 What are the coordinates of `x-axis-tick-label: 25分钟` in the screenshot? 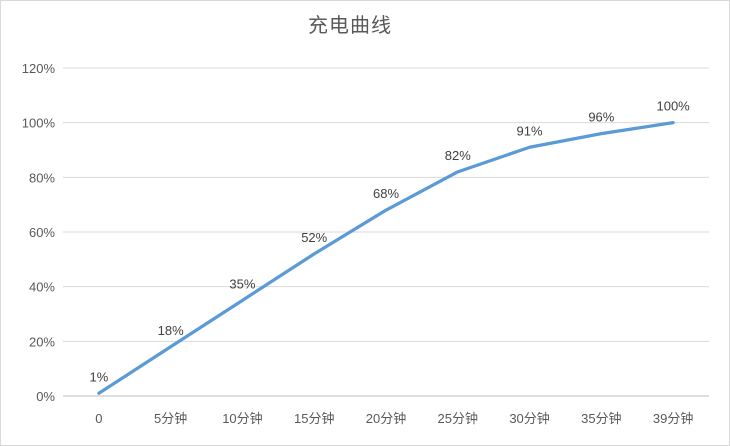 It's located at (458, 418).